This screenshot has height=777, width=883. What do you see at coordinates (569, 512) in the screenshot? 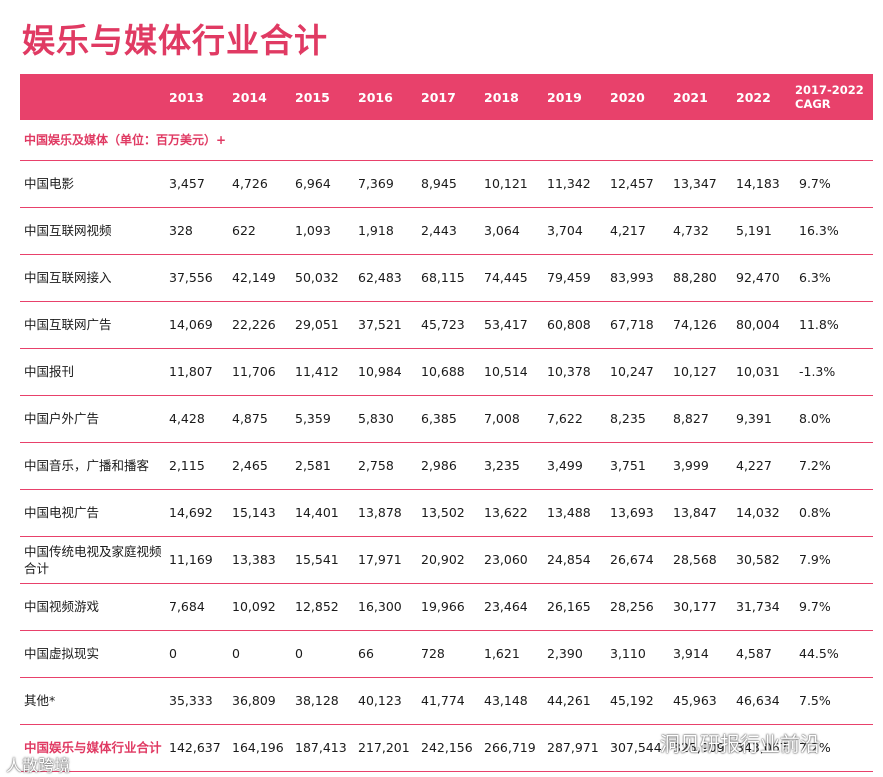
I see `value-cell: 13,488` at bounding box center [569, 512].